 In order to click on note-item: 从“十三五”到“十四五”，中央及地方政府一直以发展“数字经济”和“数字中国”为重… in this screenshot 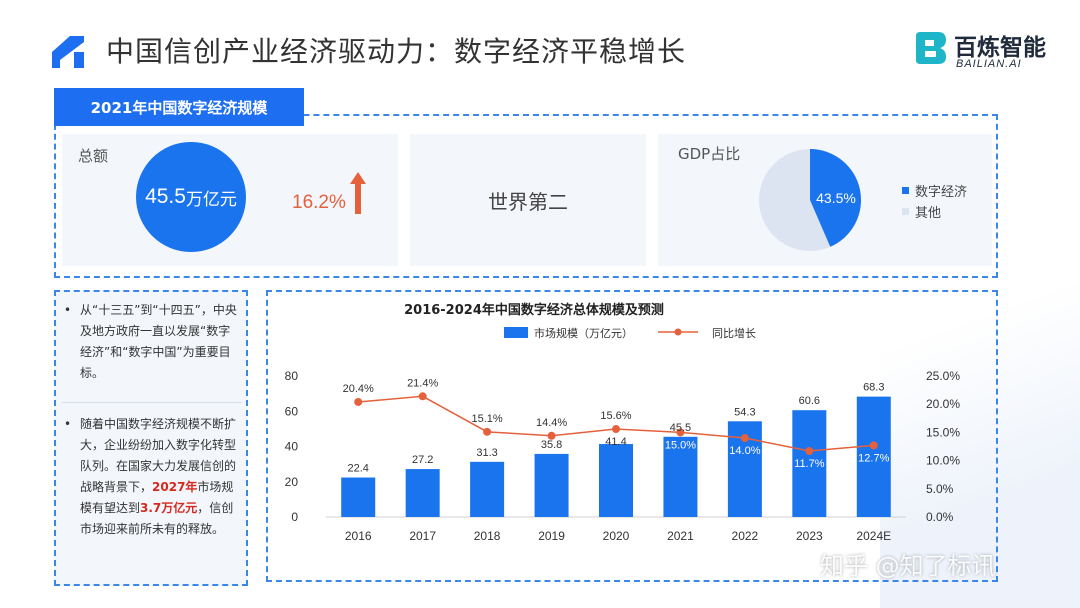, I will do `click(150, 342)`.